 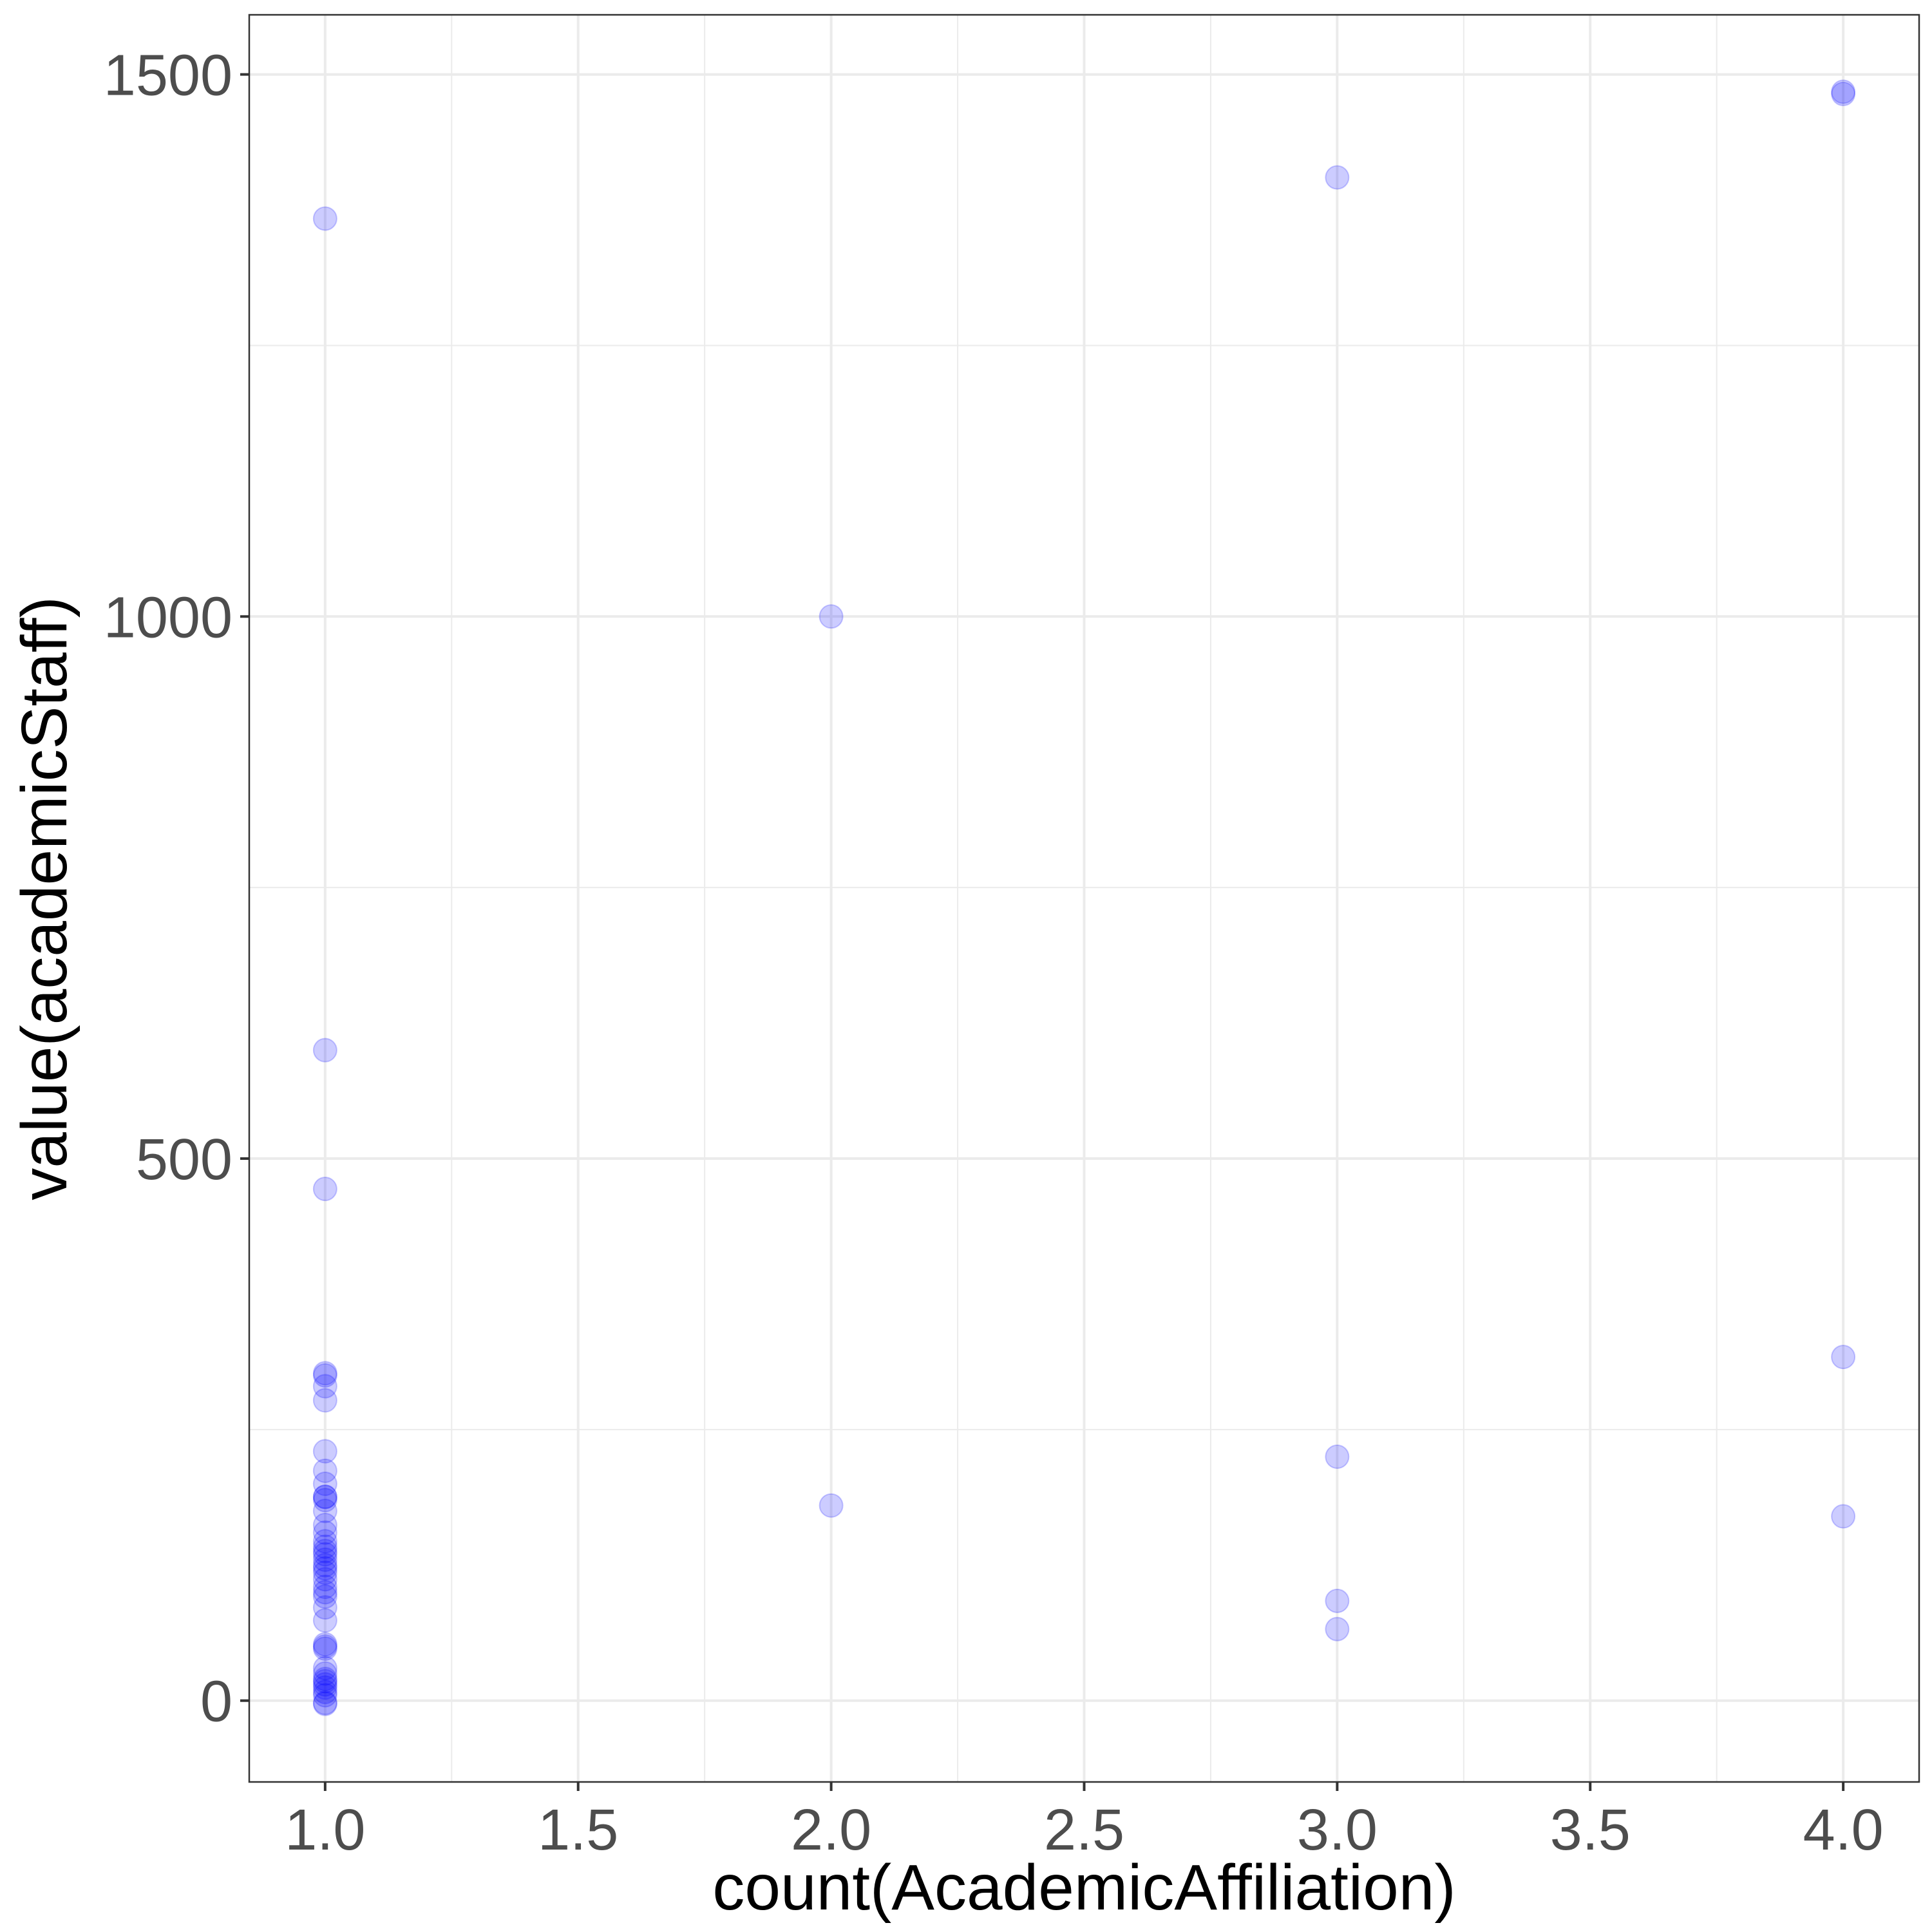 I want to click on y-tick-label: 0, so click(x=216, y=1702).